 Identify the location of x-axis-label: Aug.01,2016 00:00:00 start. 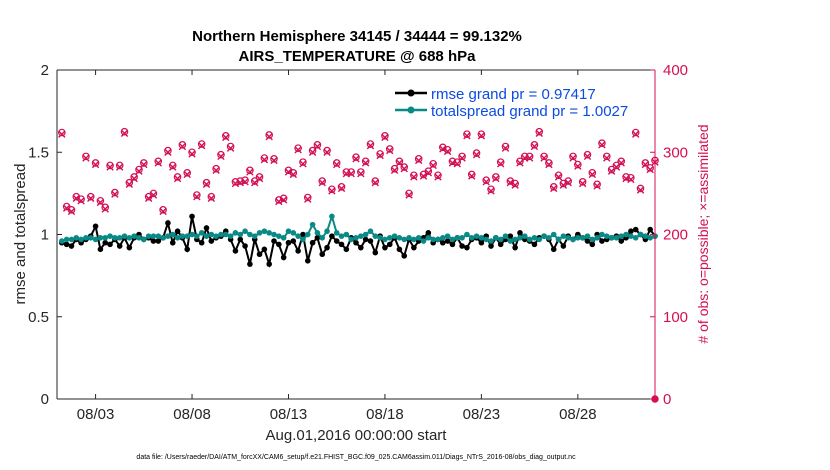
(357, 435).